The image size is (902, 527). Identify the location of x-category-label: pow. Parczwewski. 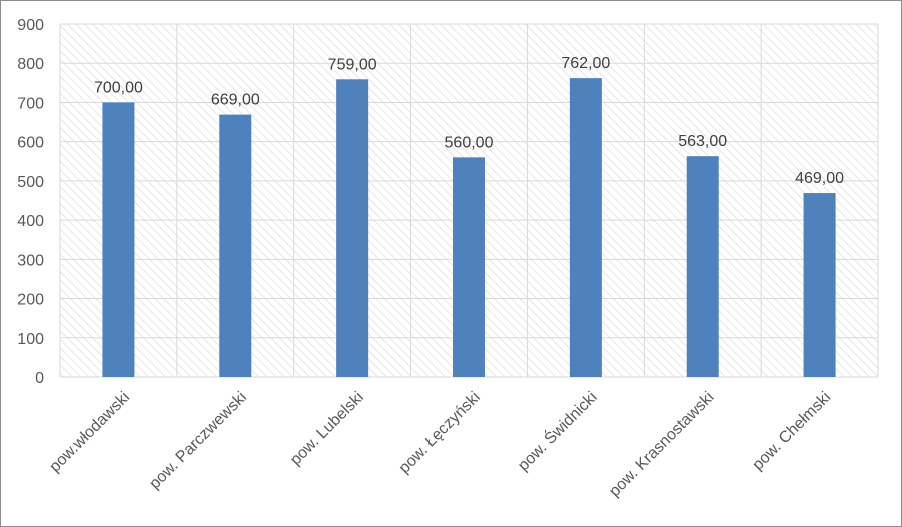
(198, 441).